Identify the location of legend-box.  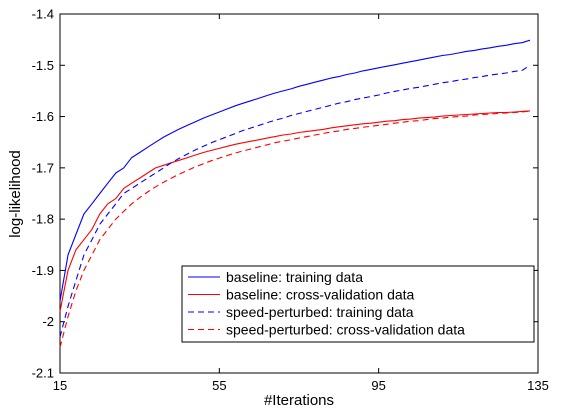
(358, 304).